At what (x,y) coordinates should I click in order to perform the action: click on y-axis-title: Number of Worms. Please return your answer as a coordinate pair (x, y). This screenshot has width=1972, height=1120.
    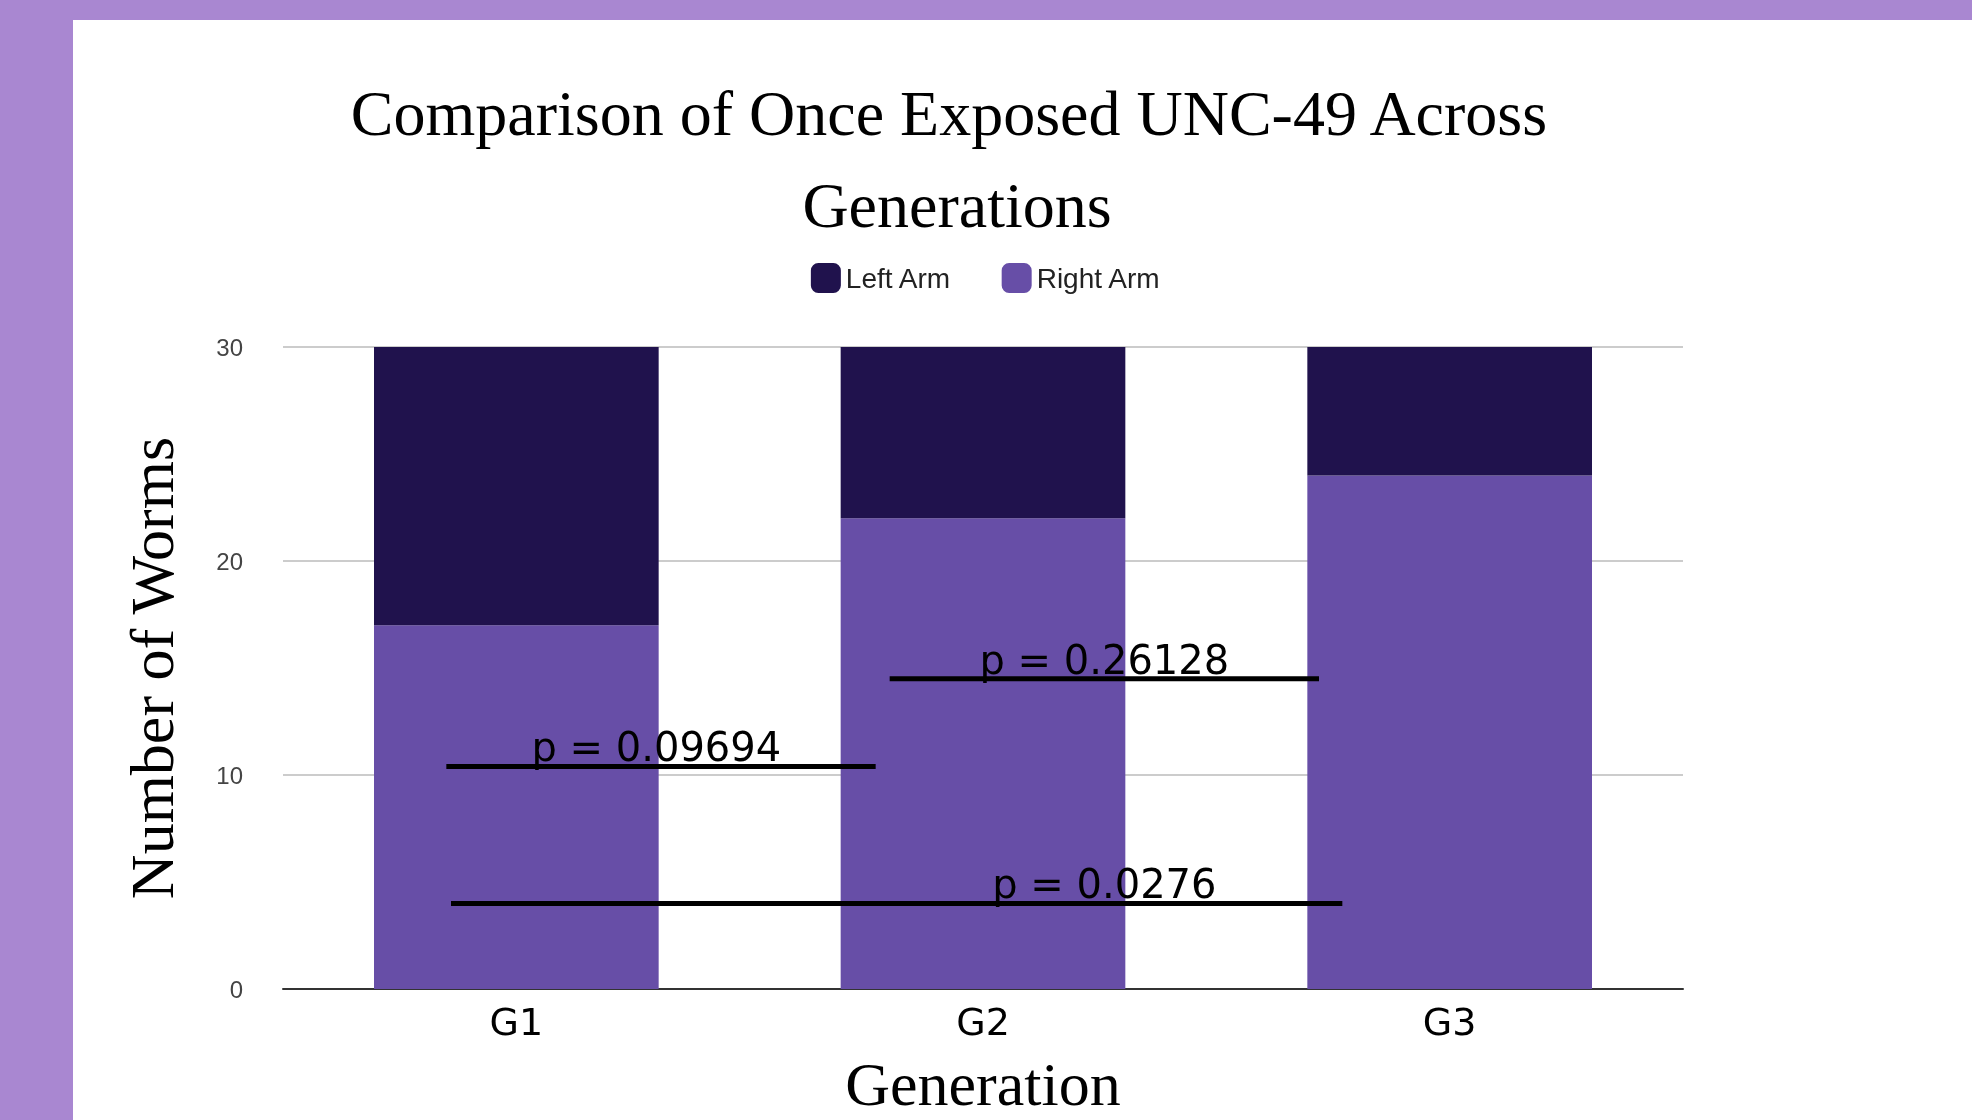
    Looking at the image, I should click on (152, 668).